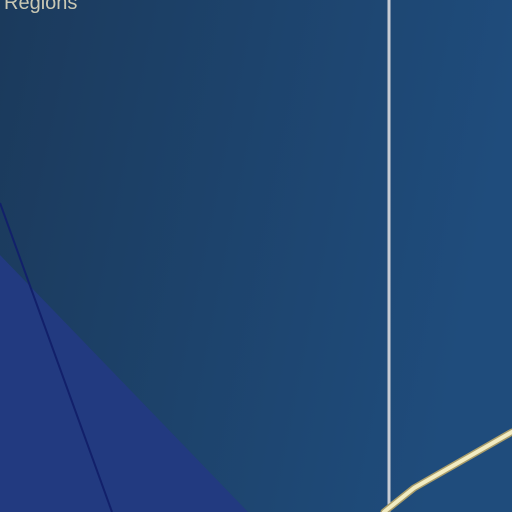  What do you see at coordinates (56, 357) in the screenshot?
I see `region-boundary-line` at bounding box center [56, 357].